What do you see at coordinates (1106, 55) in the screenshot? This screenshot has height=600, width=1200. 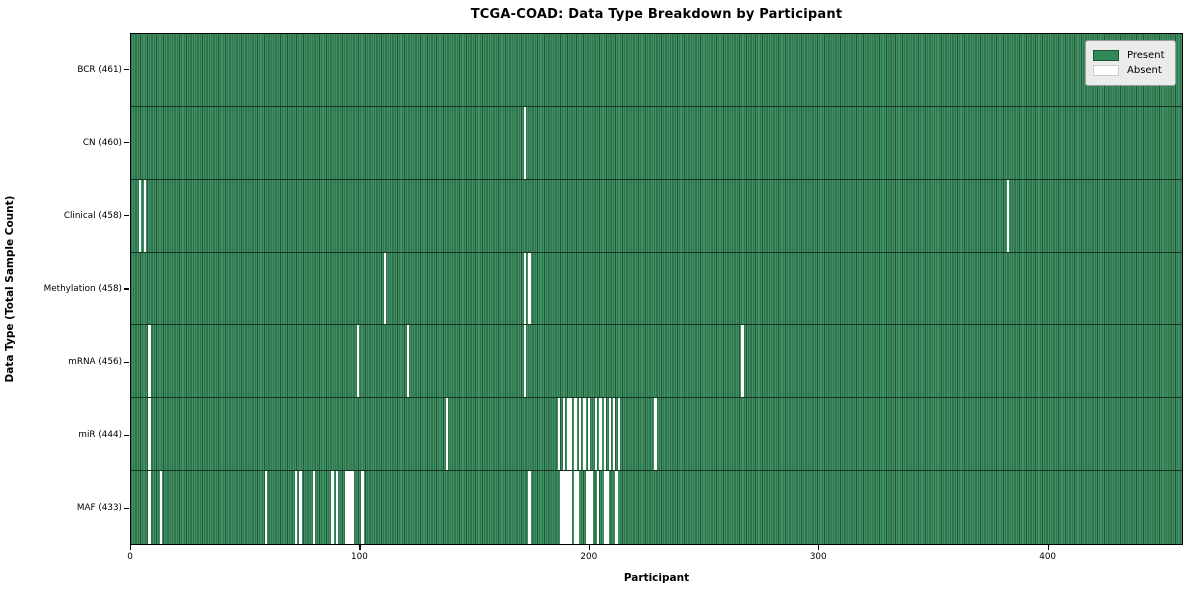 I see `present-swatch` at bounding box center [1106, 55].